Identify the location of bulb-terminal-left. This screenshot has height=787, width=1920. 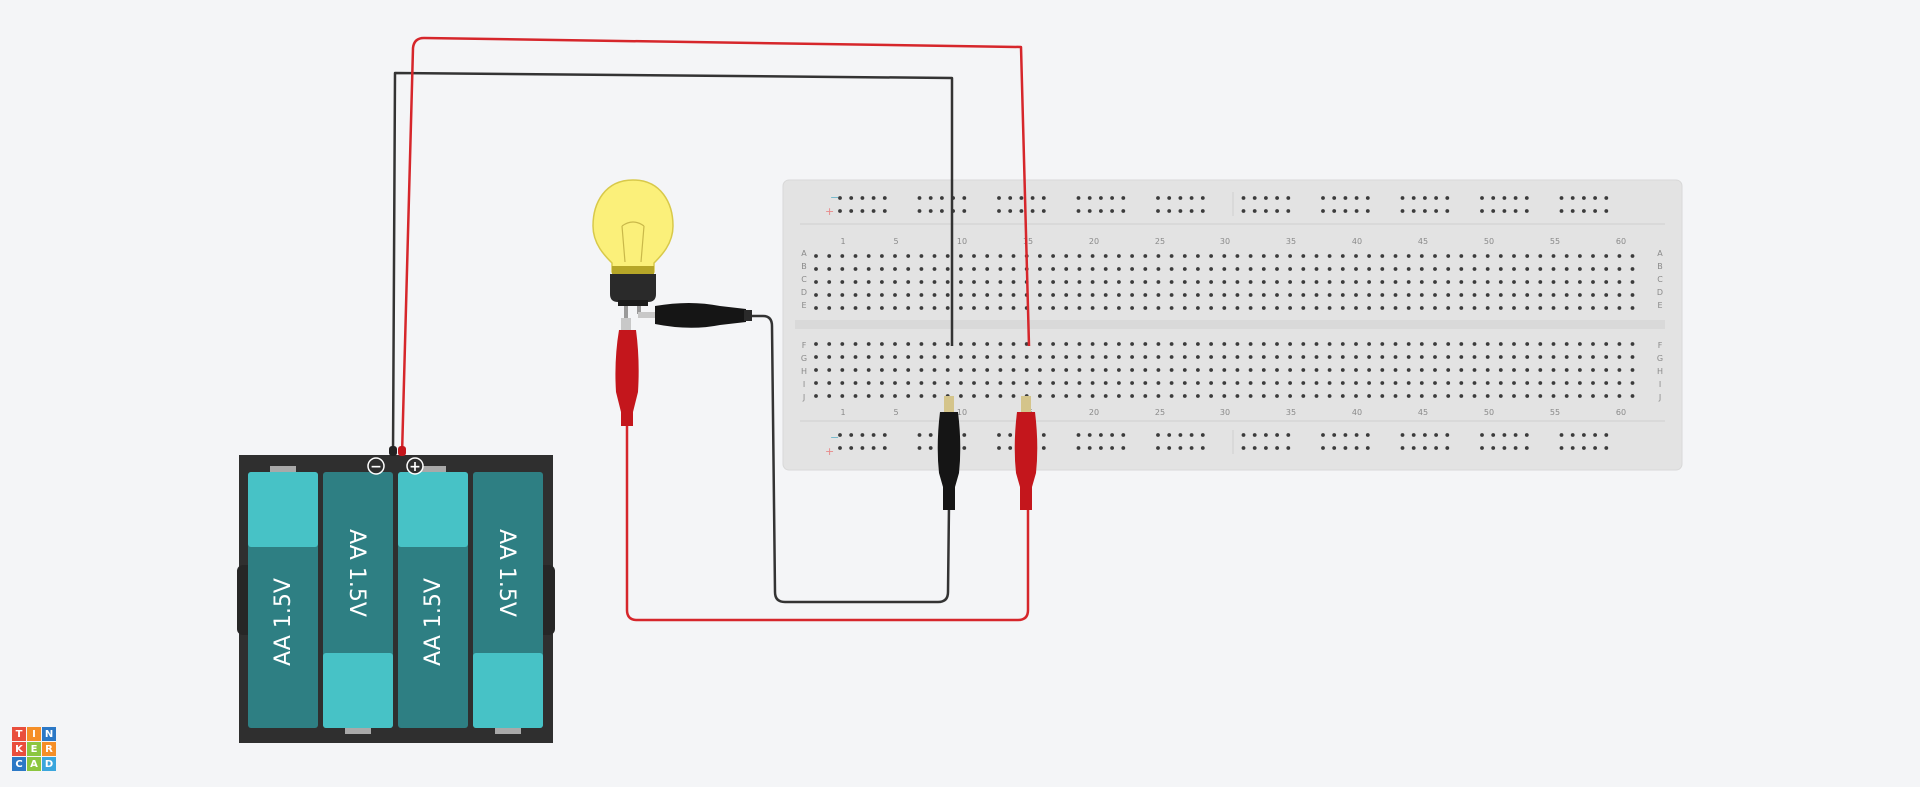
(626, 316).